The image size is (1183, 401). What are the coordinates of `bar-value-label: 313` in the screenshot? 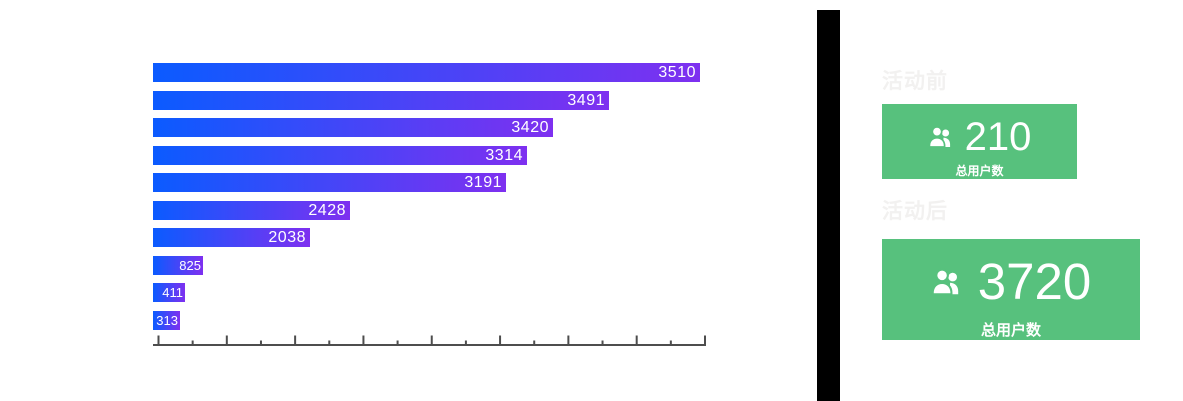 It's located at (167, 320).